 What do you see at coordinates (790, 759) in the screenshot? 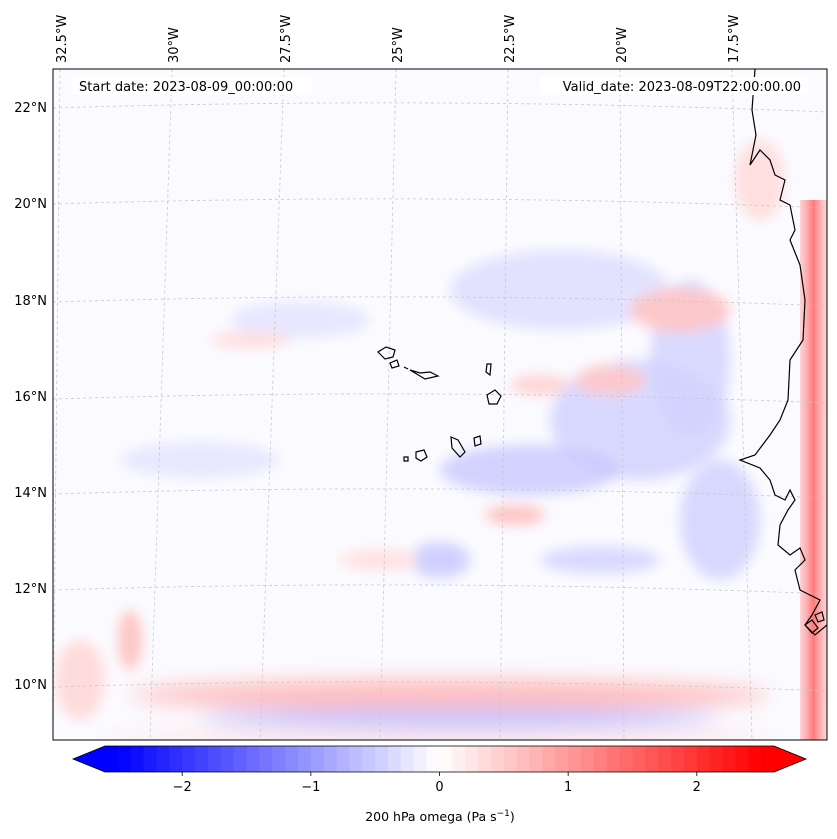
I see `colorbar-extend-max` at bounding box center [790, 759].